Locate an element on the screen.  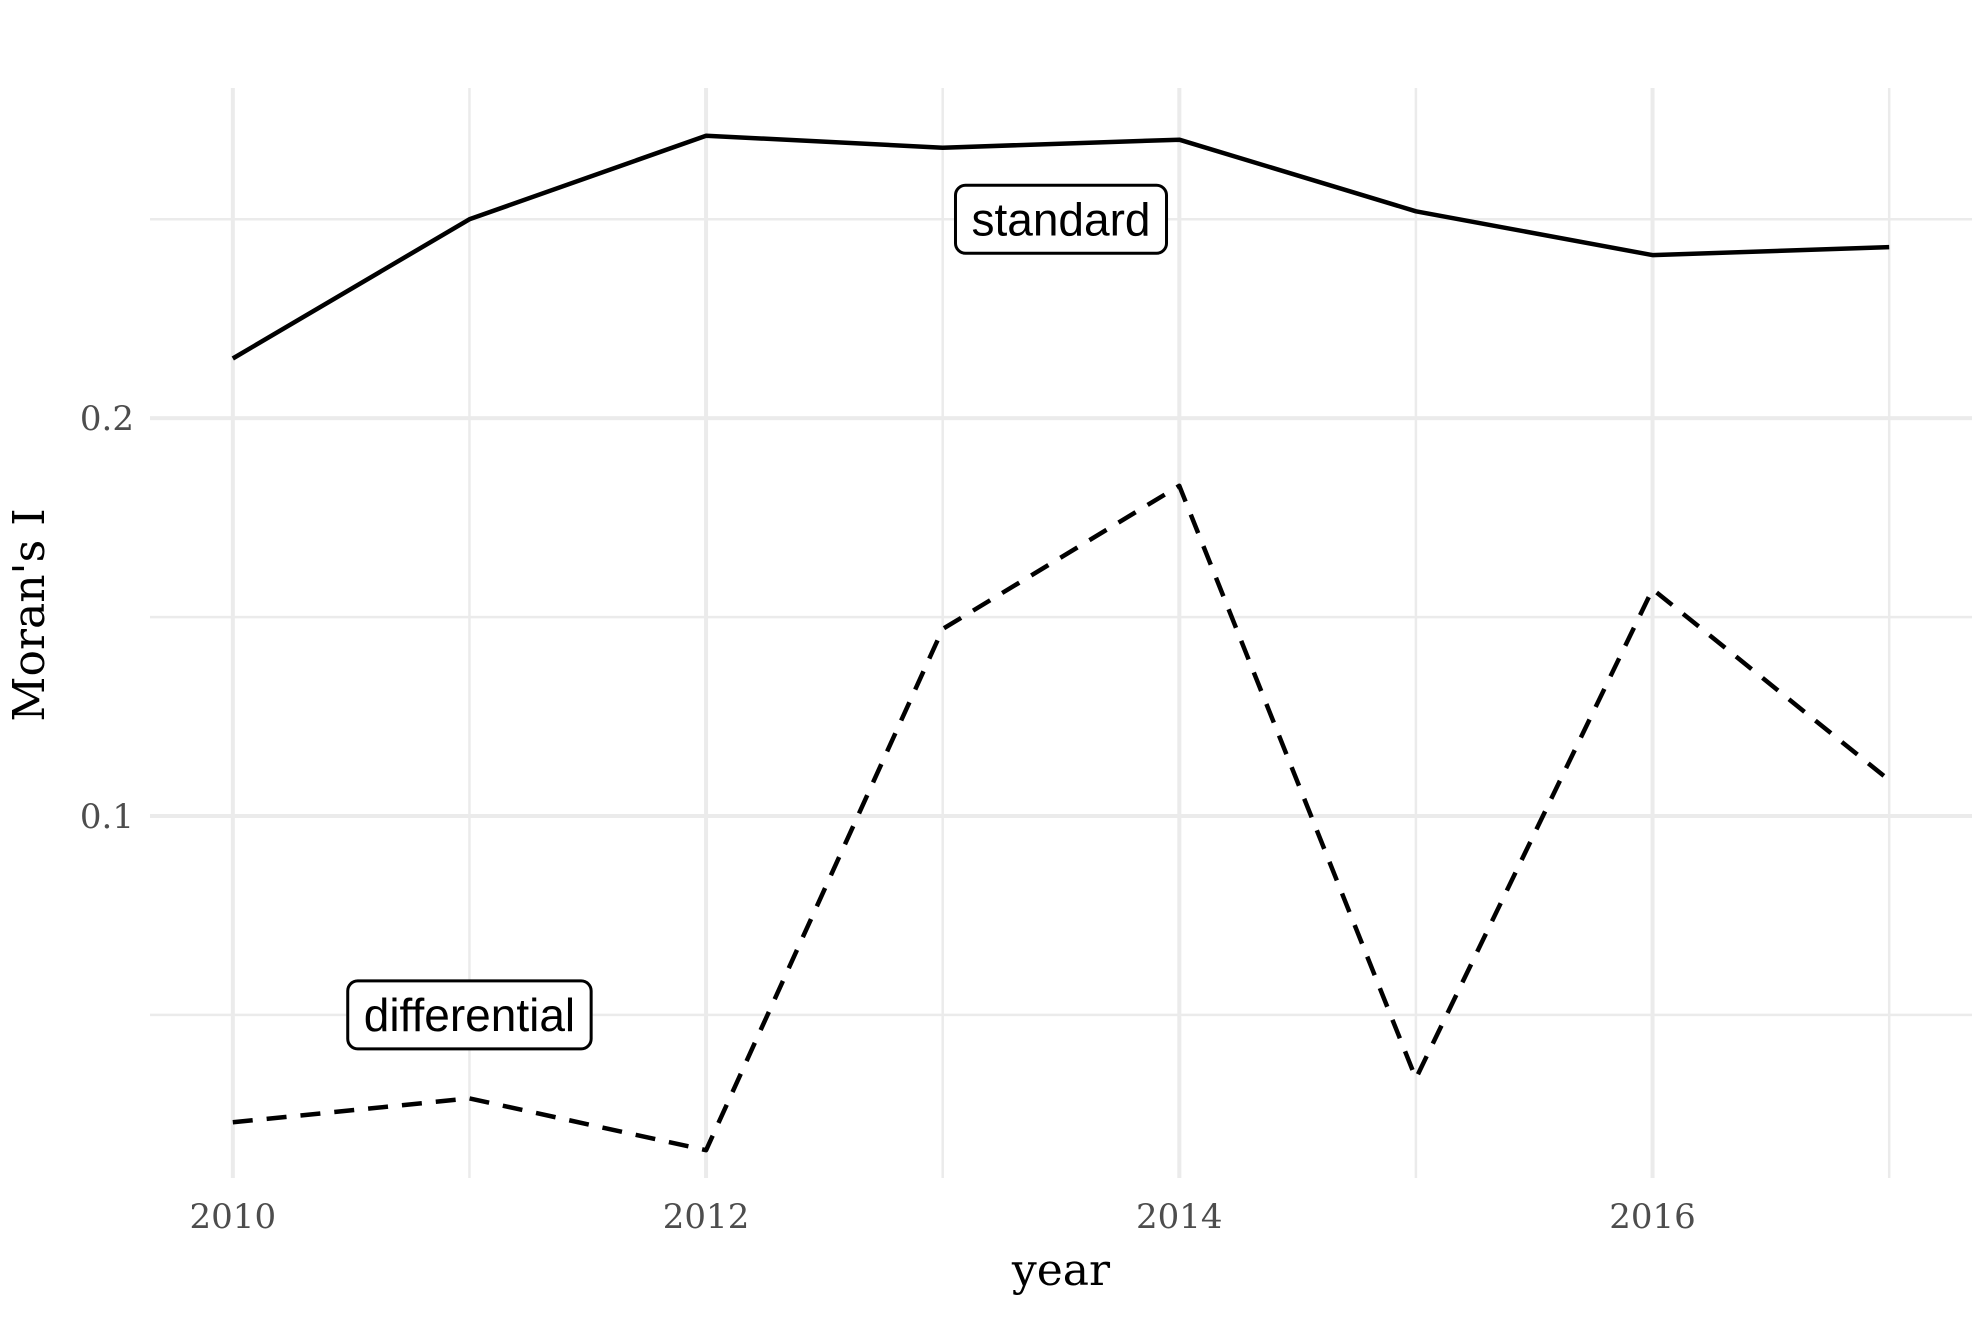
annotation-label: differential is located at coordinates (469, 1015).